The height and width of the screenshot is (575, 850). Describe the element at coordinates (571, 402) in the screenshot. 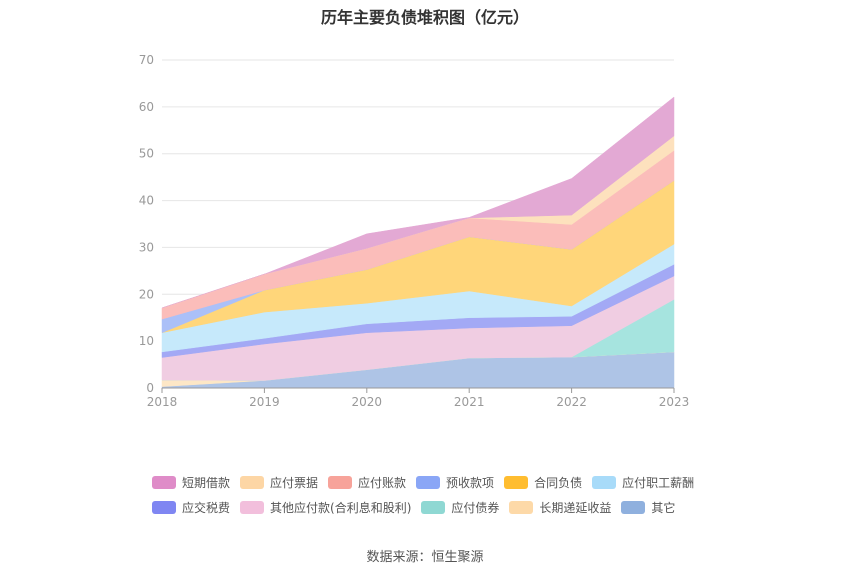

I see `x-tick-label: 2022` at that location.